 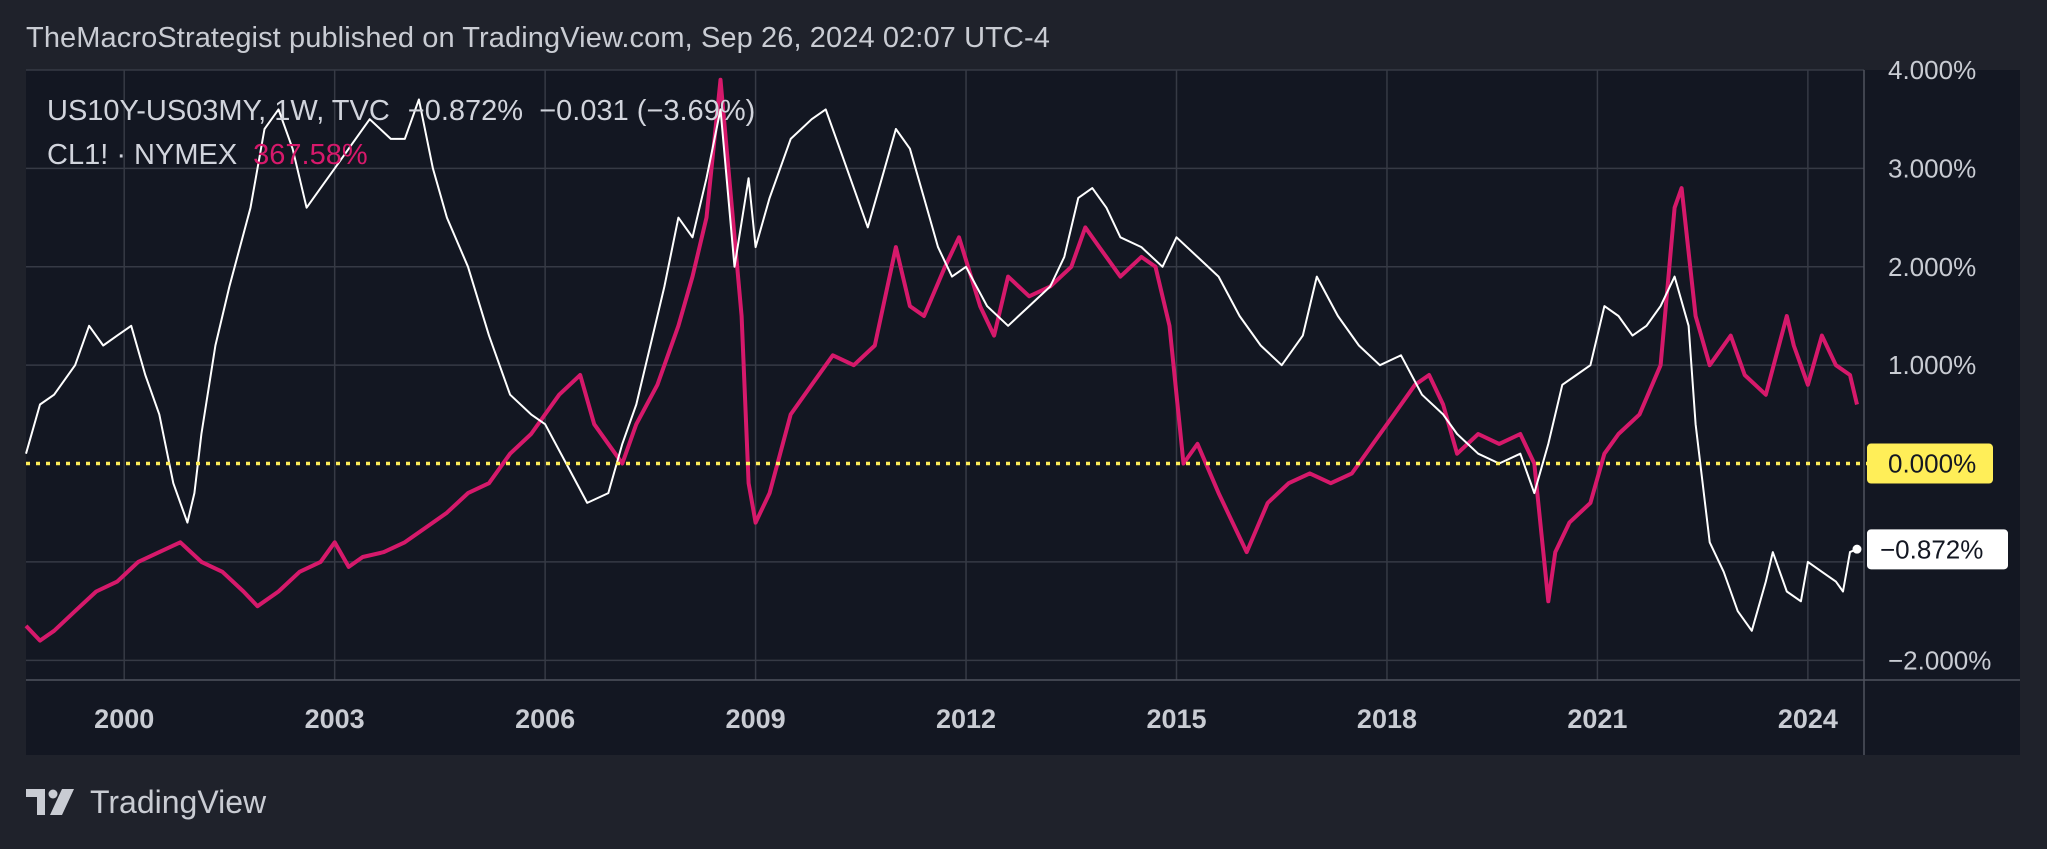 What do you see at coordinates (142, 155) in the screenshot?
I see `legend-series-2-label: CL1! · NYMEX` at bounding box center [142, 155].